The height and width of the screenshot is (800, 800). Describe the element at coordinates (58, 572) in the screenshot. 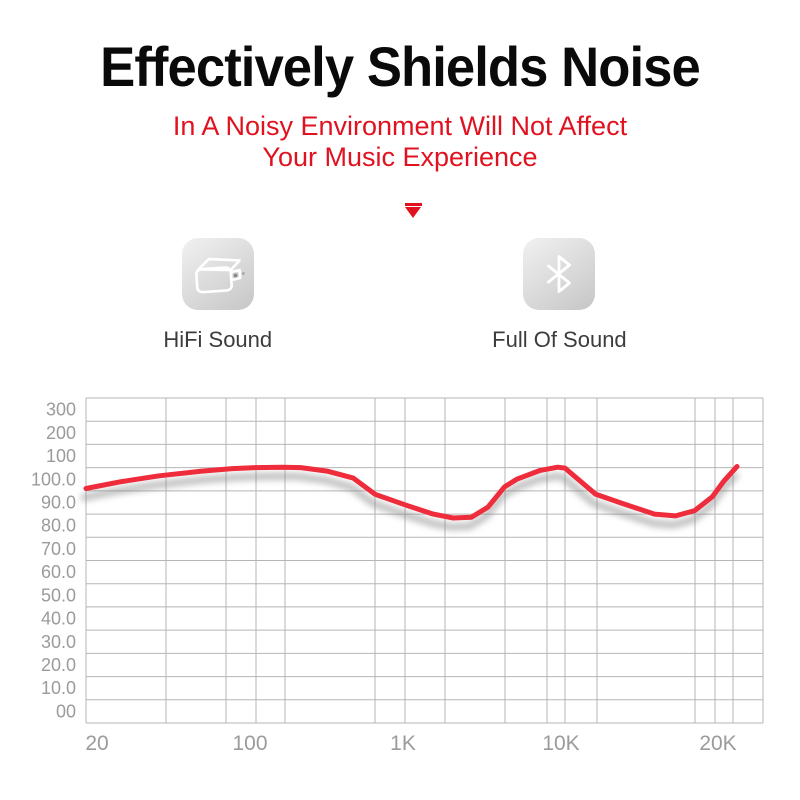

I see `y-axis-label: 60.0` at that location.